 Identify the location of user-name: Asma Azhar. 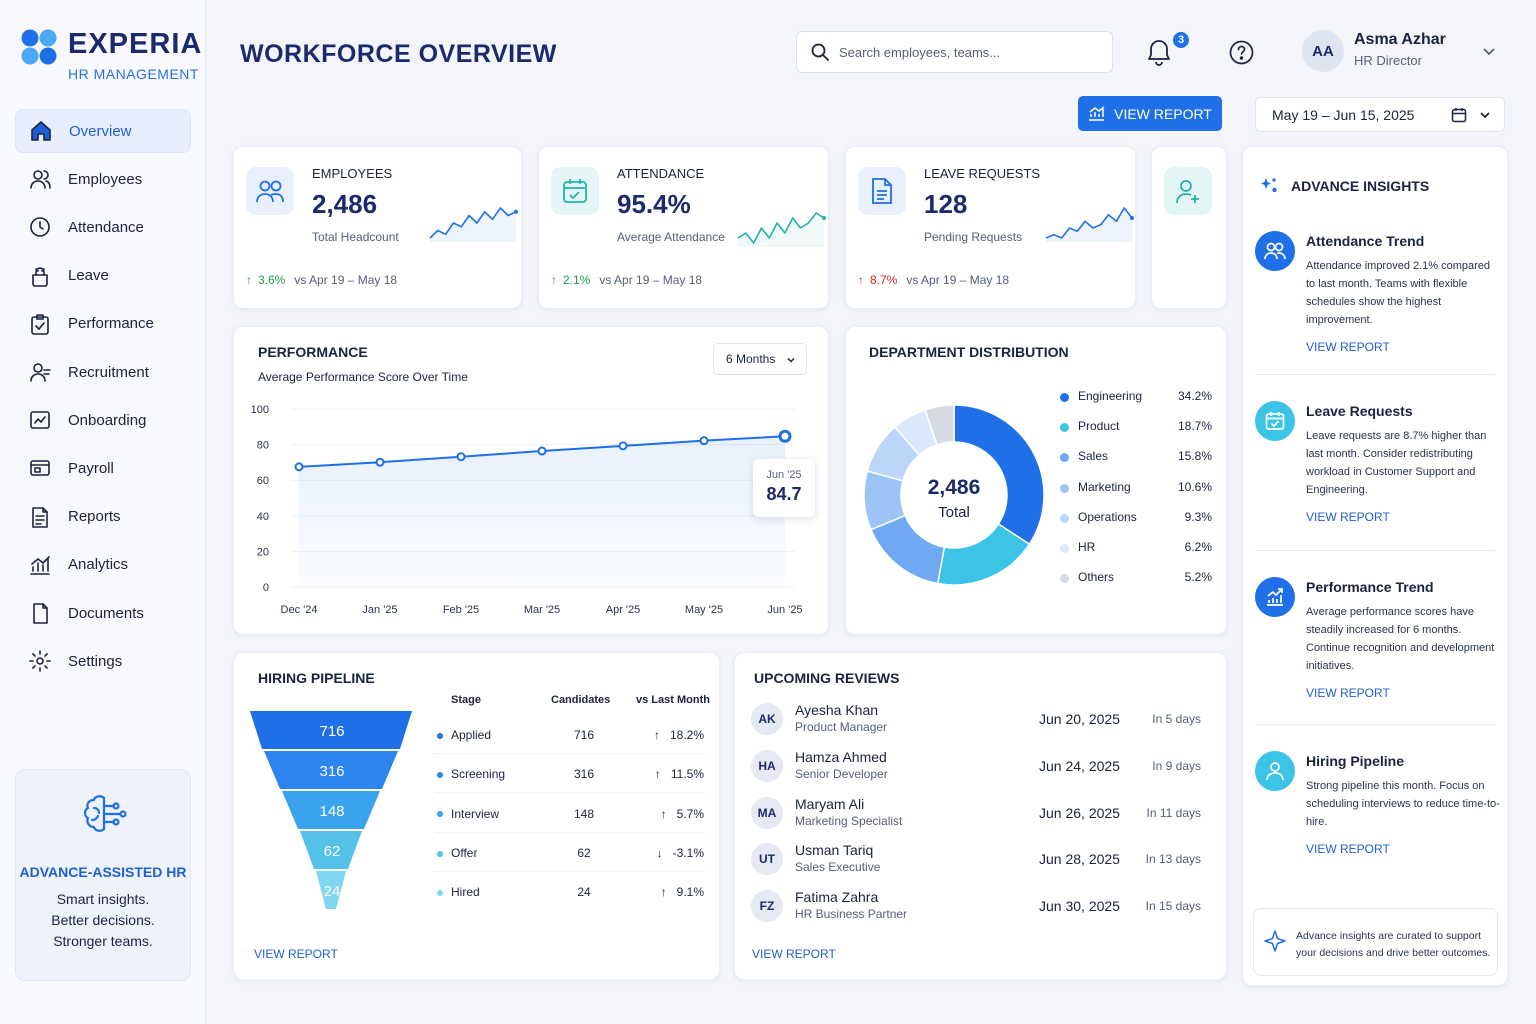
(1400, 39).